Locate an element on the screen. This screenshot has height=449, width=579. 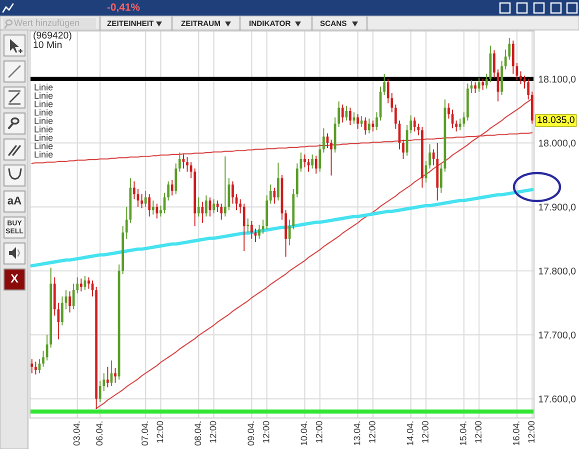
text: X is located at coordinates (14, 278).